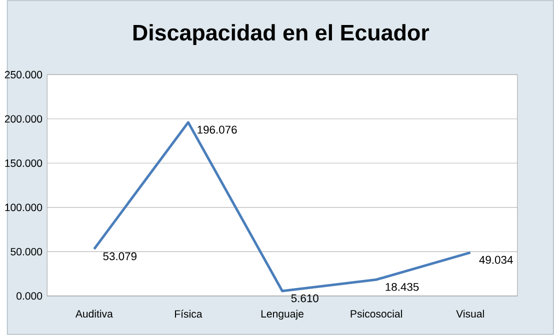  What do you see at coordinates (94, 314) in the screenshot?
I see `x-tick-label: Auditiva` at bounding box center [94, 314].